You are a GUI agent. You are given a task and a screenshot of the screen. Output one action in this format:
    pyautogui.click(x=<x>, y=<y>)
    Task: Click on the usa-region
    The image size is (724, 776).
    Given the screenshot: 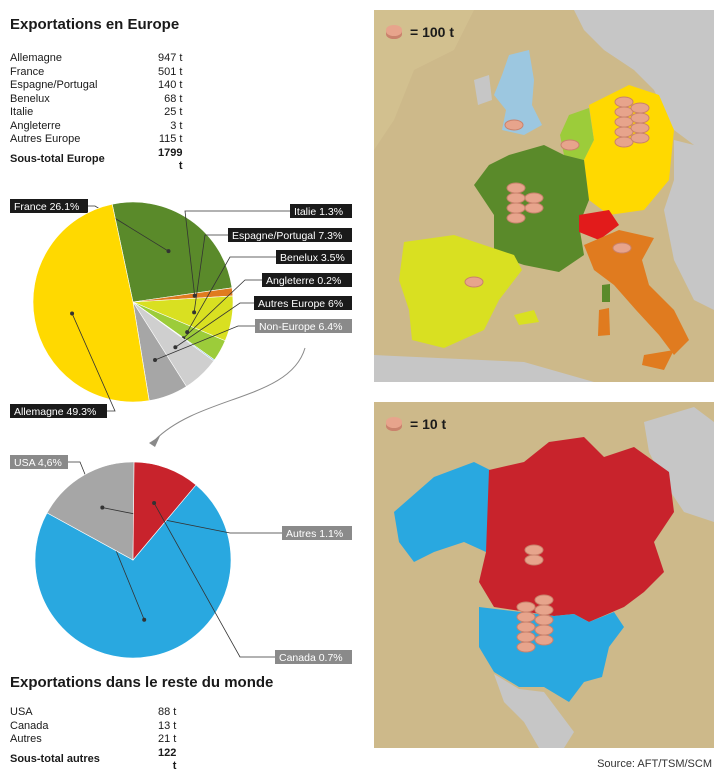 What is the action you would take?
    pyautogui.click(x=551, y=654)
    